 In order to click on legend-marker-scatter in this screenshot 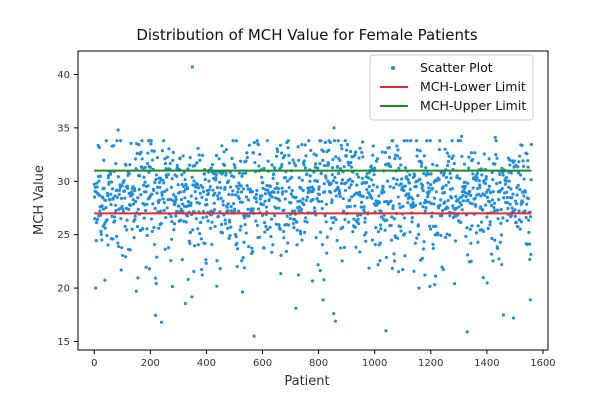, I will do `click(393, 68)`.